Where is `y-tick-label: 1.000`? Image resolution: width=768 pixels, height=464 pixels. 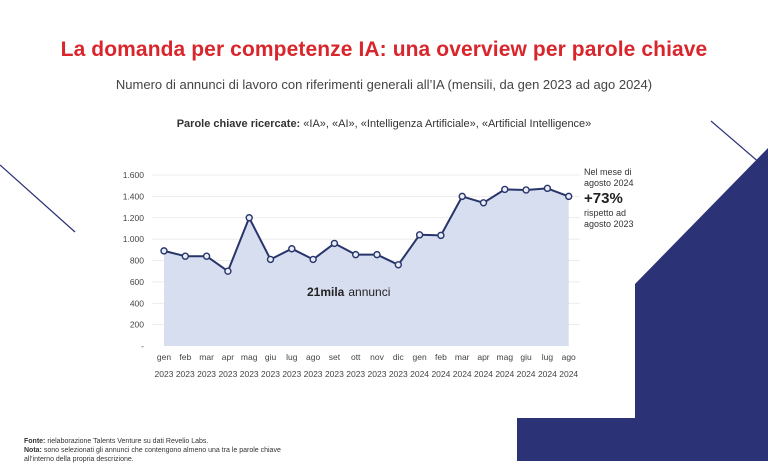 y-tick-label: 1.000 is located at coordinates (134, 239).